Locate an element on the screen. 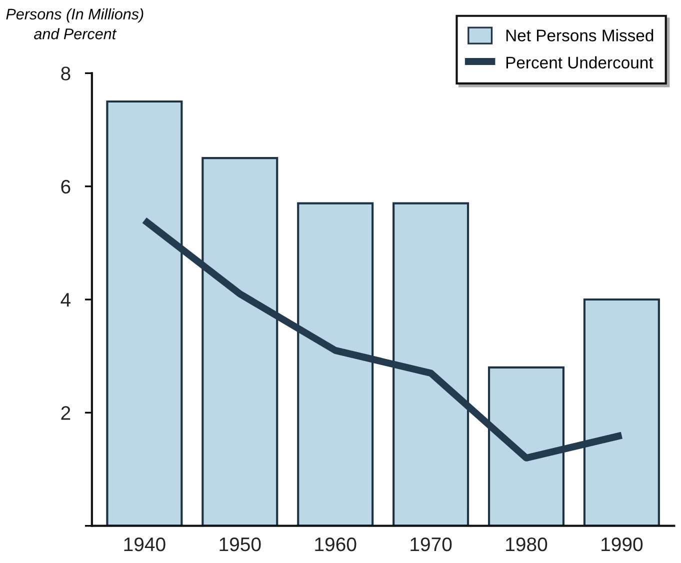 This screenshot has width=681, height=563. x-tick-label: 1950 is located at coordinates (240, 544).